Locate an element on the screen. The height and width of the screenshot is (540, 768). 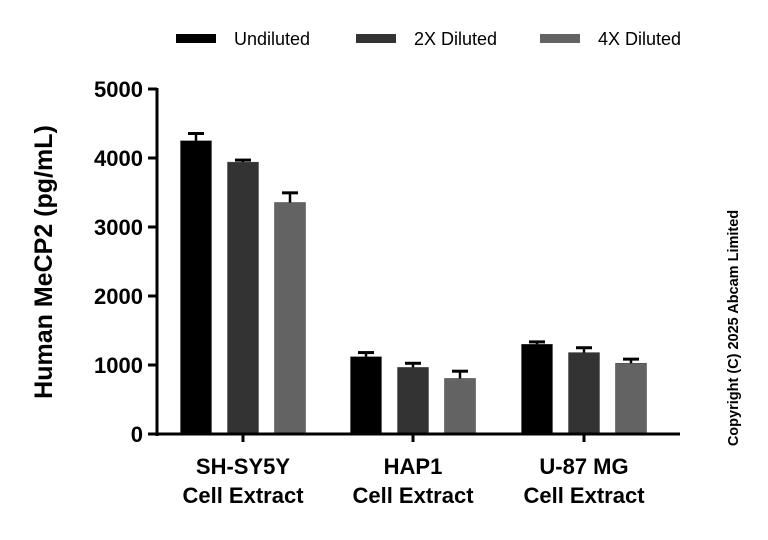
y-tick-label: 2000 is located at coordinates (118, 296).